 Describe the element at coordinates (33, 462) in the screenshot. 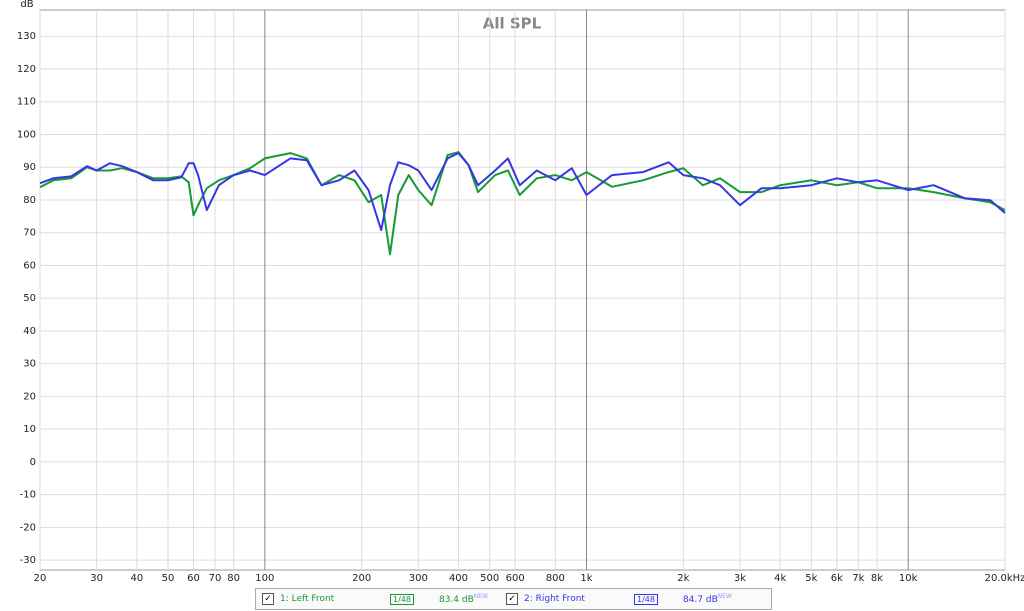

I see `y-tick-label: 0` at that location.